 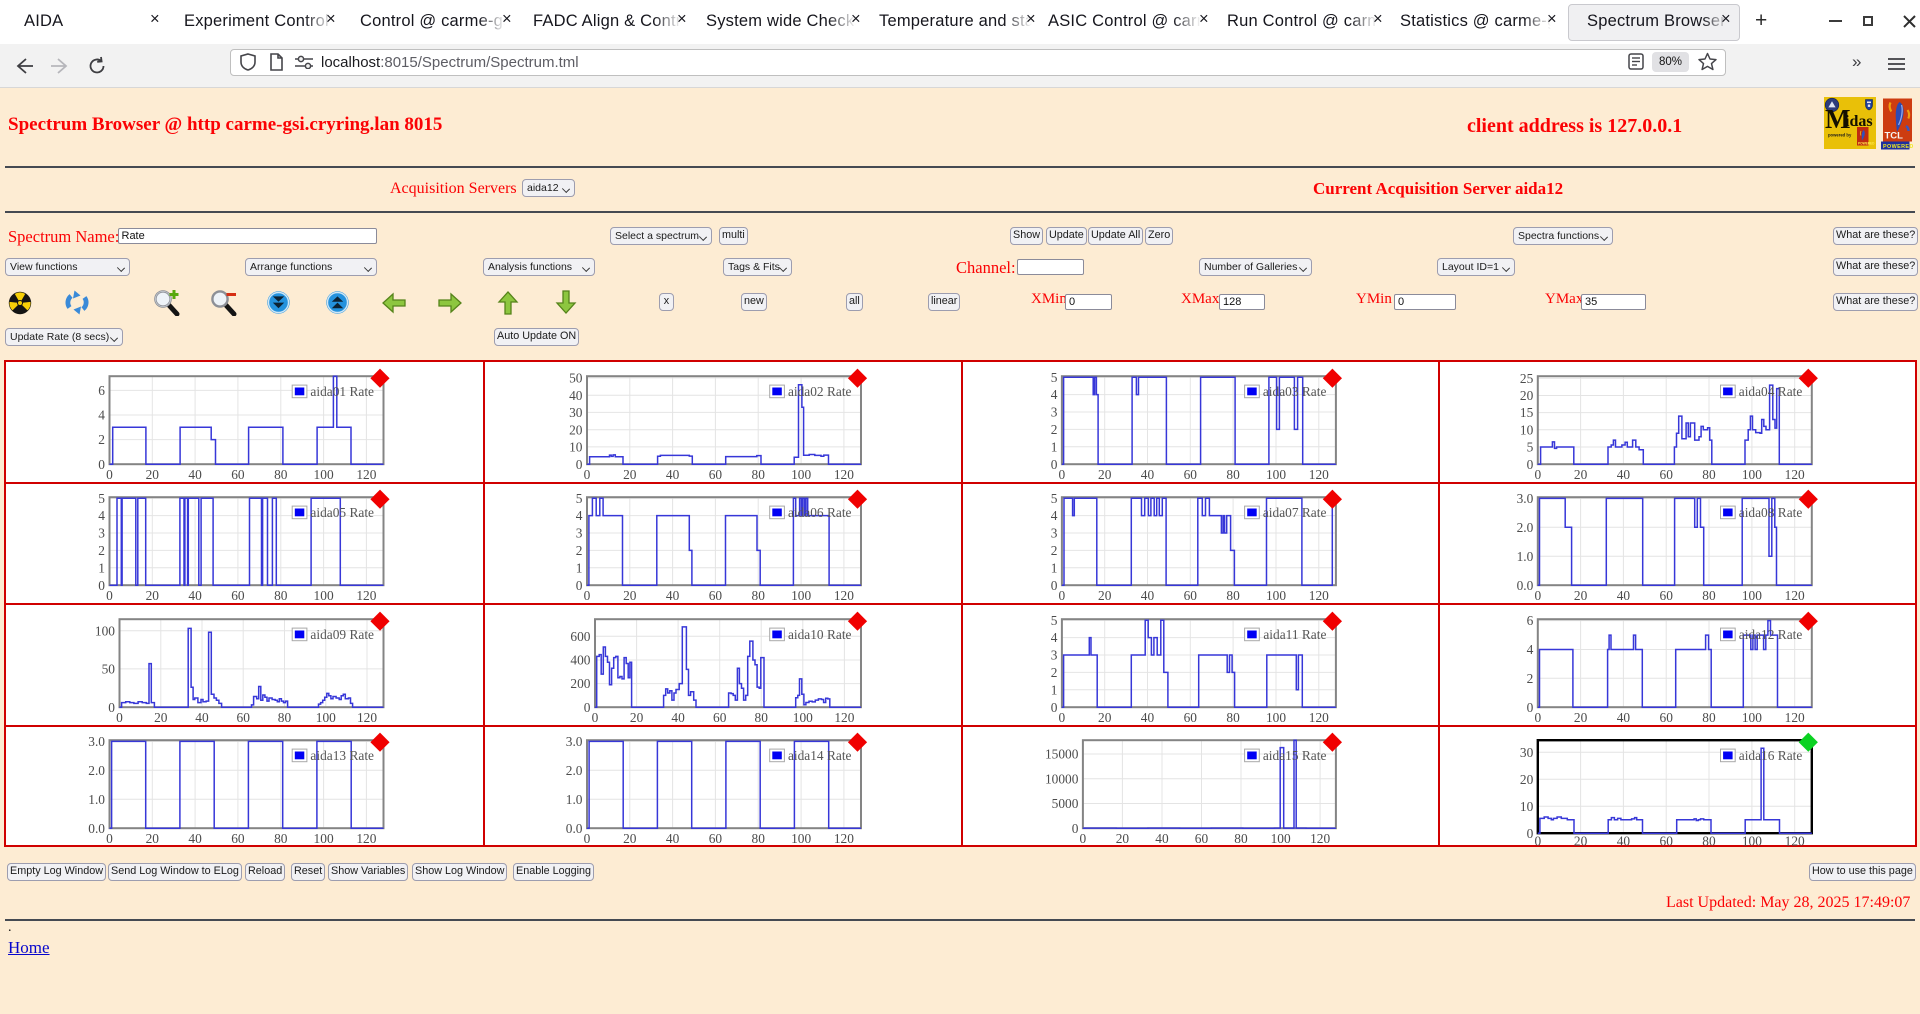 I want to click on svg-text: aida03 Rate, so click(x=1294, y=390).